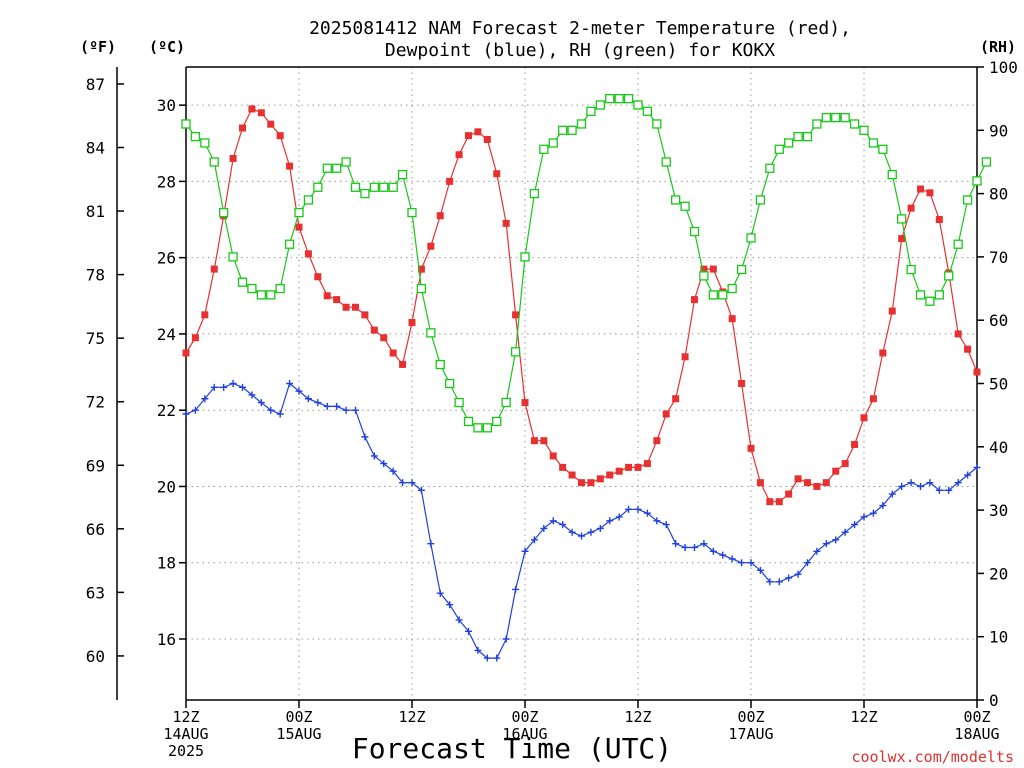  What do you see at coordinates (95, 529) in the screenshot?
I see `fahrenheit-tick-label: 66` at bounding box center [95, 529].